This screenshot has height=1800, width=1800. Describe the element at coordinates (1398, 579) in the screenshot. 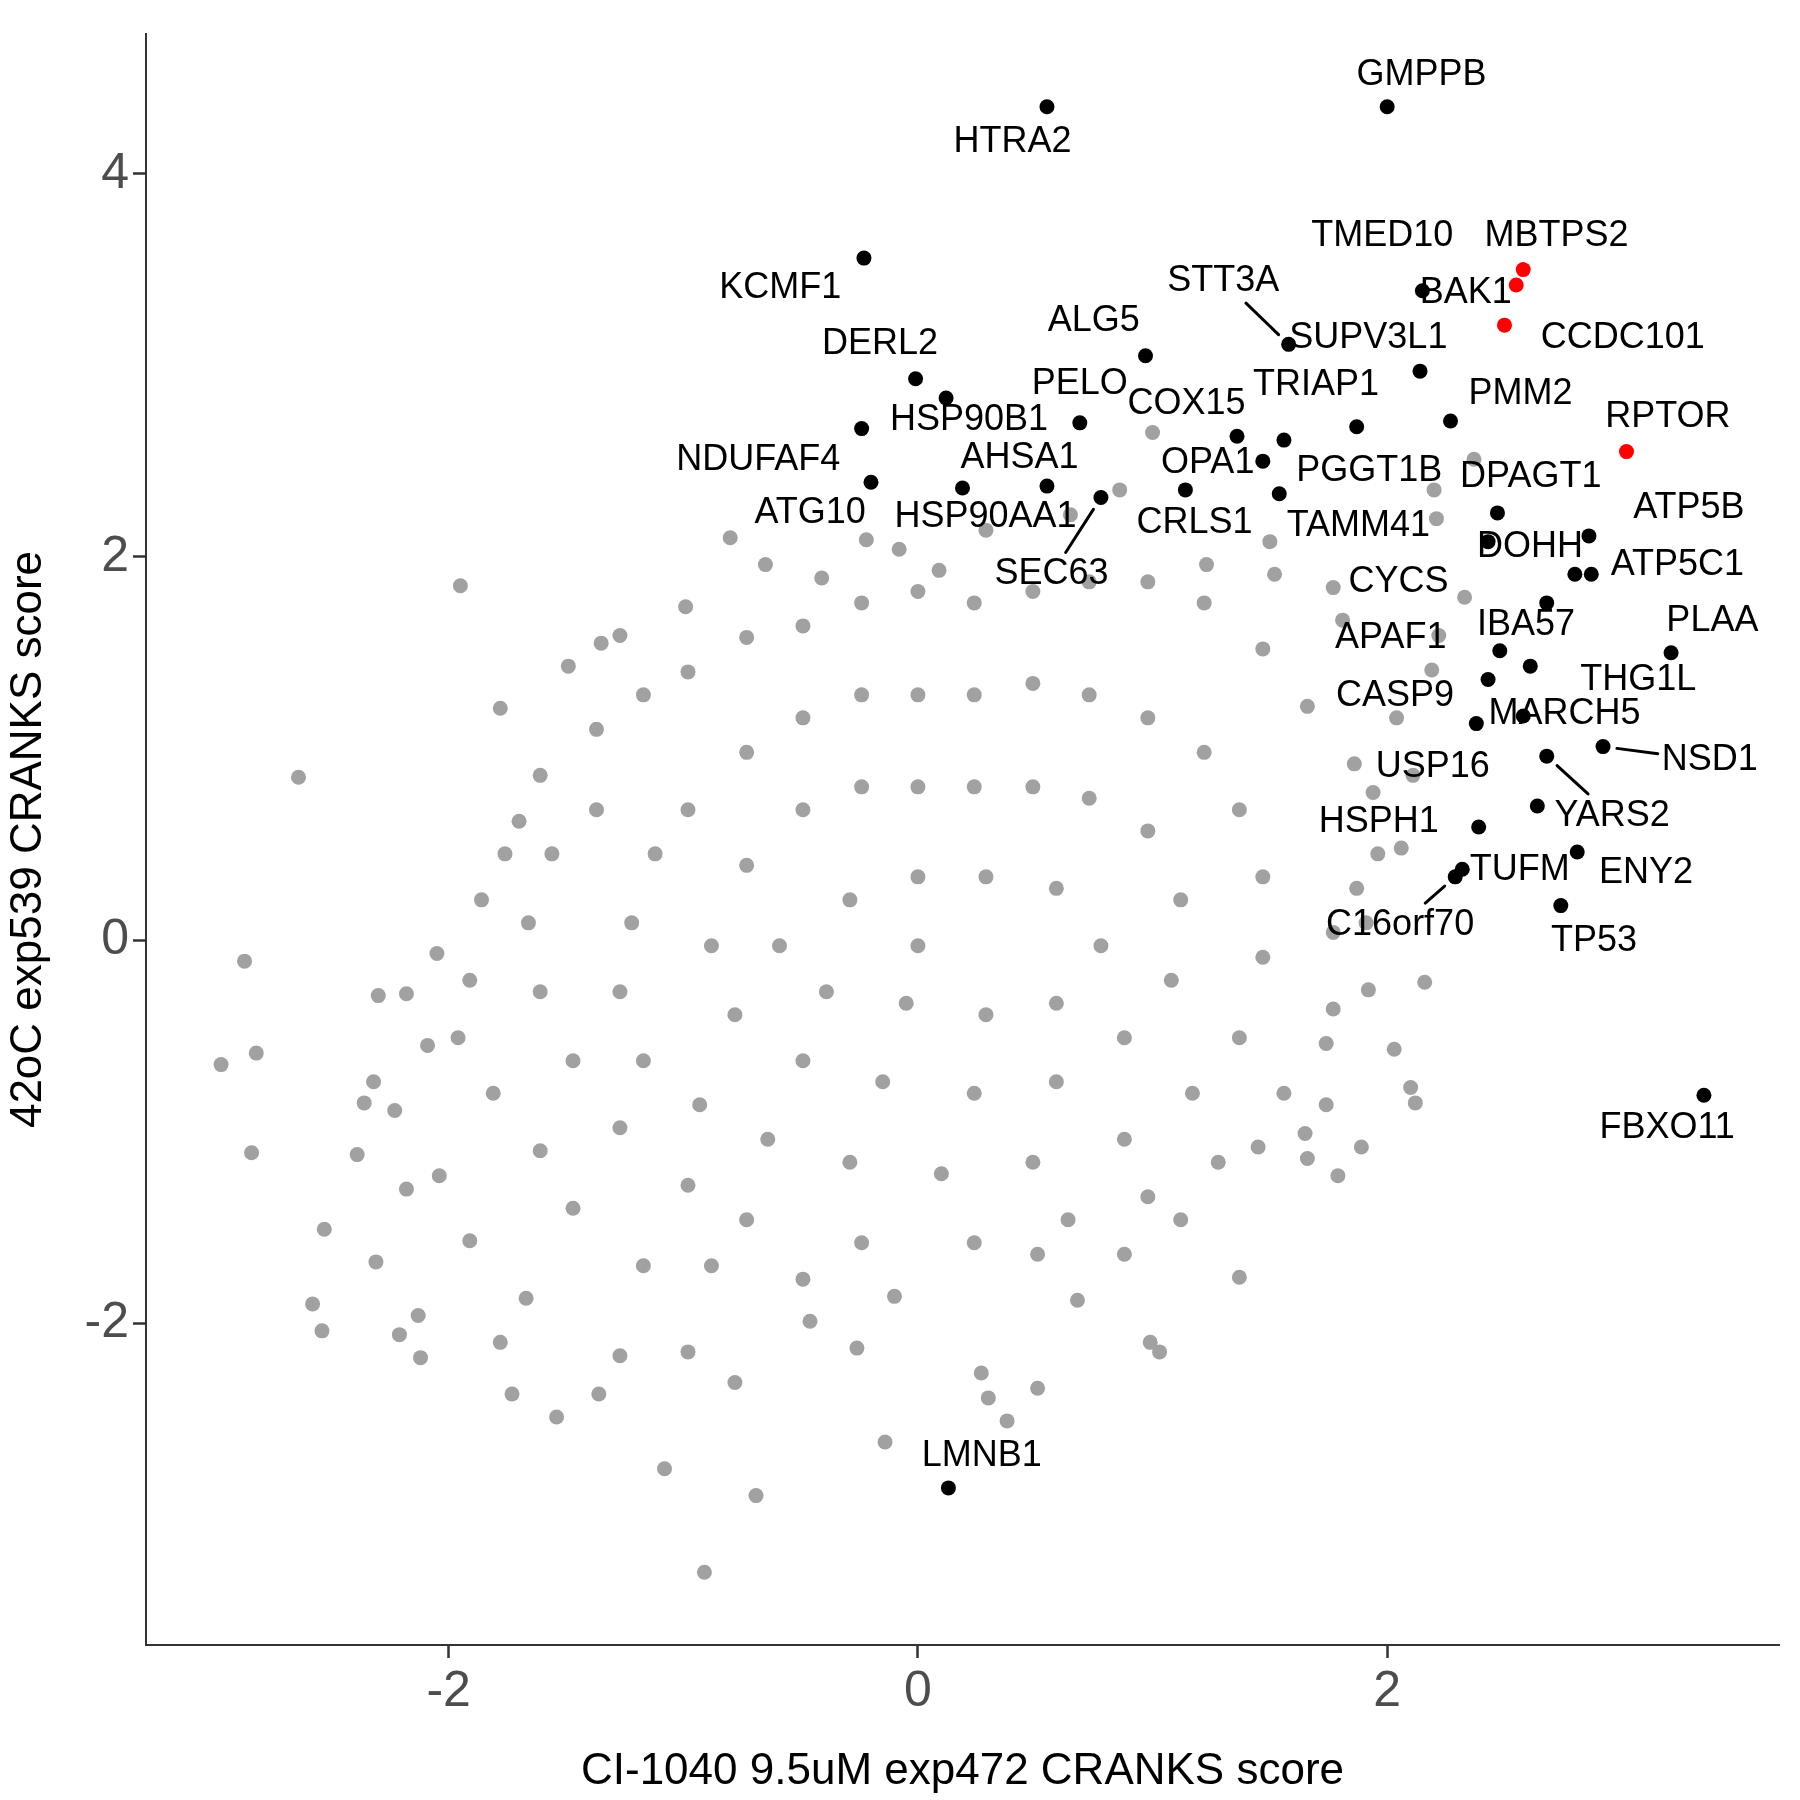

I see `annotation: CYCS` at that location.